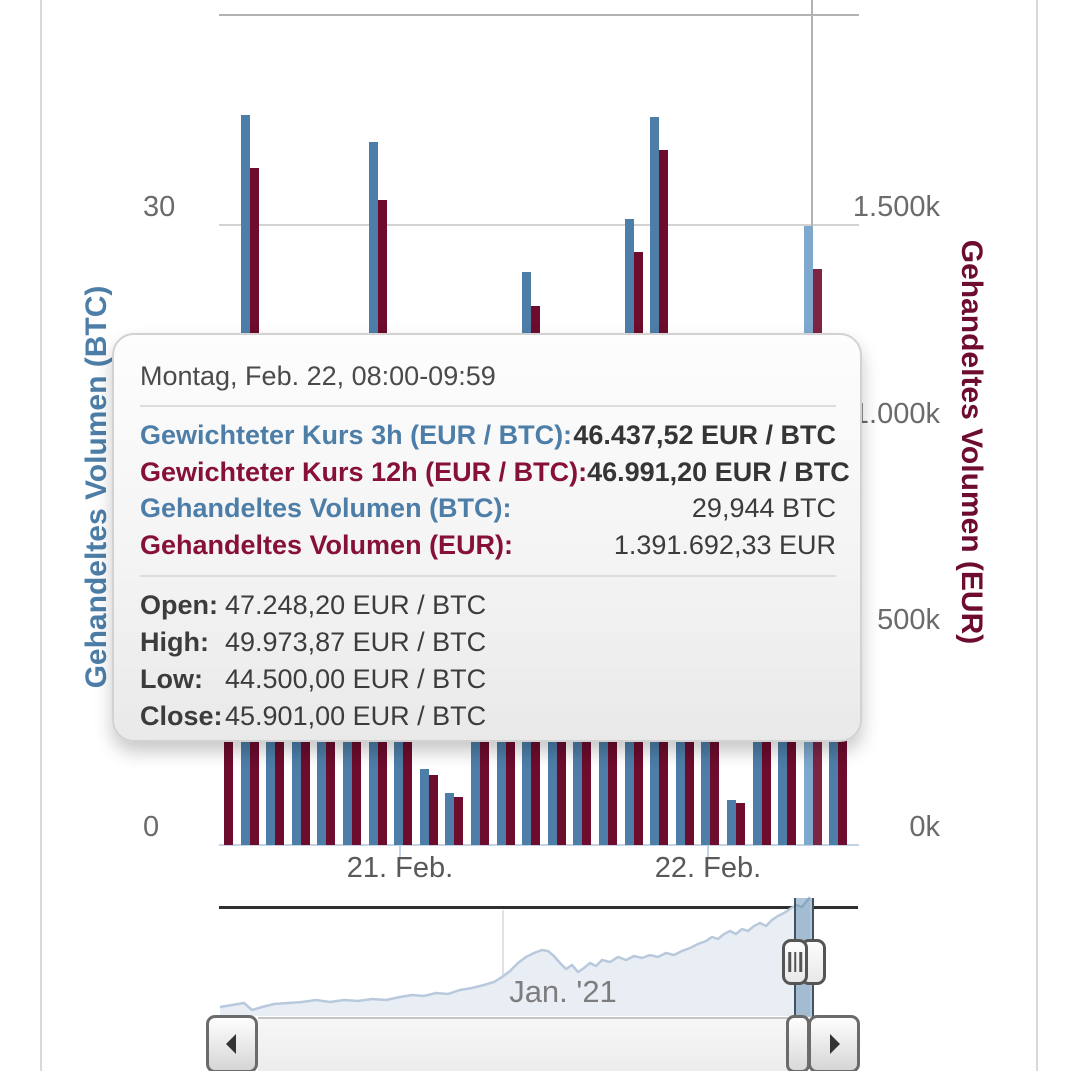  What do you see at coordinates (724, 544) in the screenshot?
I see `tooltip-value: 1.391.692,33 EUR` at bounding box center [724, 544].